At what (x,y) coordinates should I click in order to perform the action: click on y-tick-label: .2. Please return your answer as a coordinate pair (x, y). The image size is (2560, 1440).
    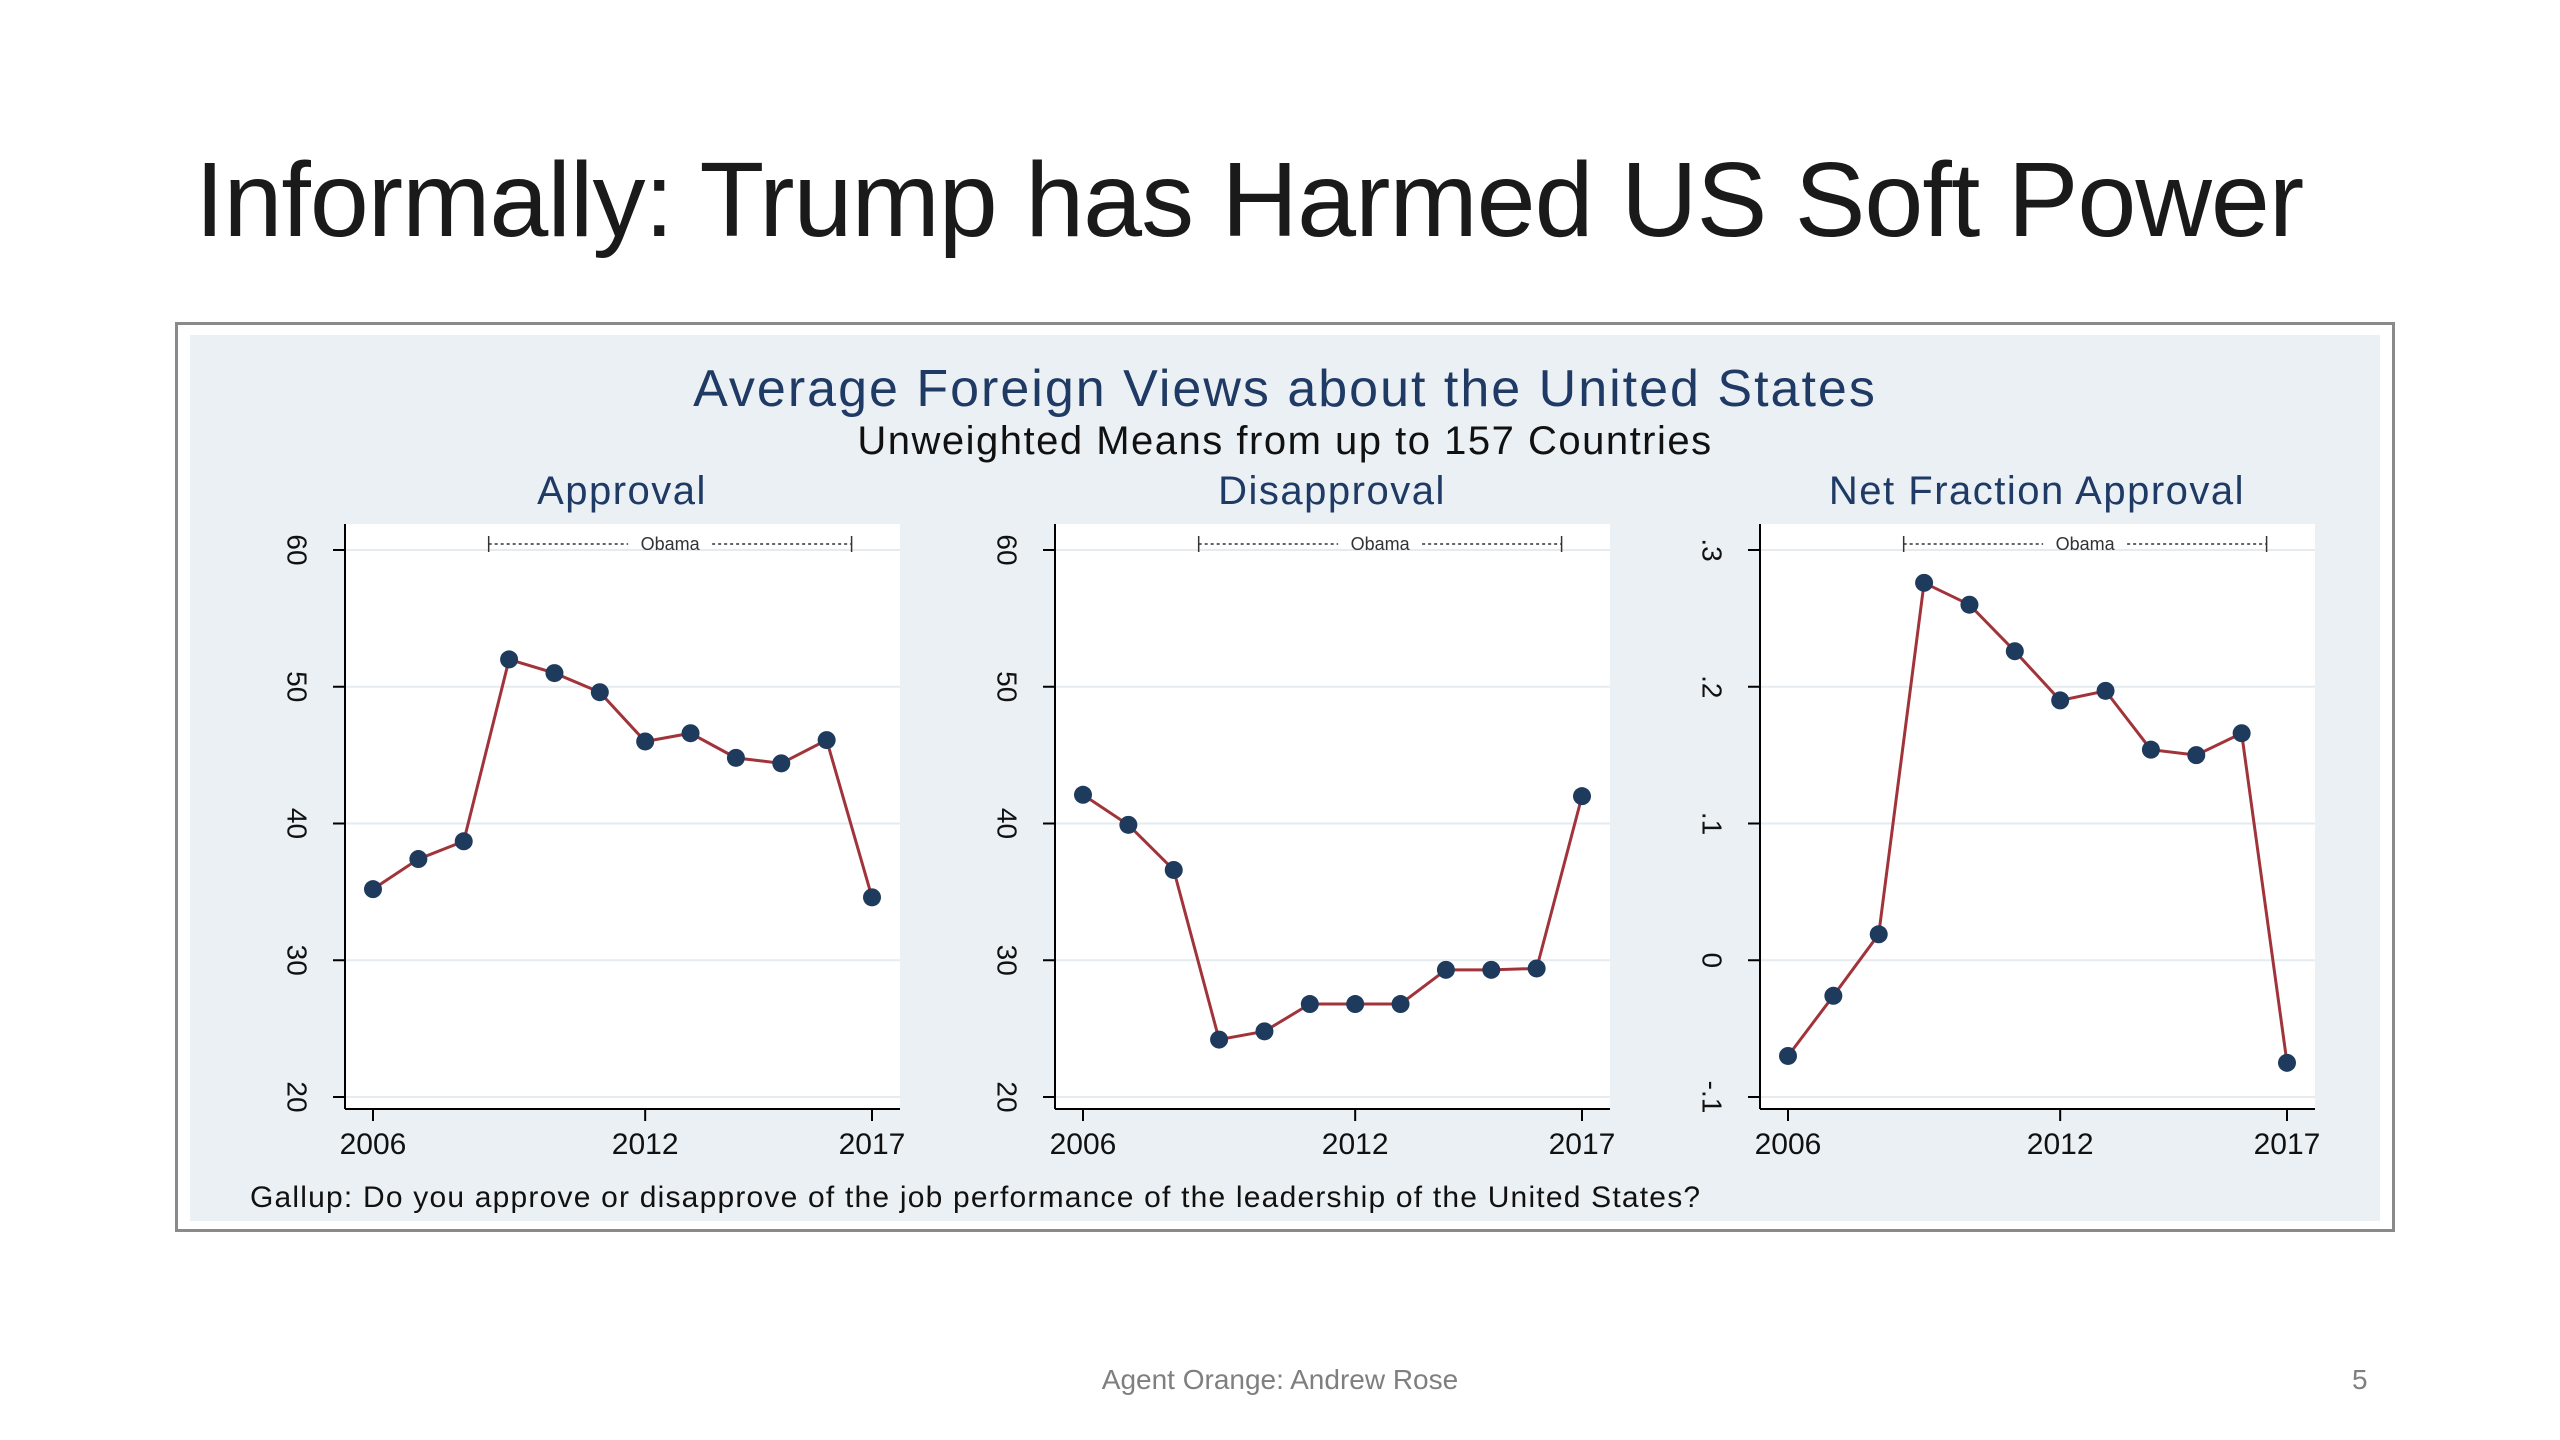
    Looking at the image, I should click on (1712, 686).